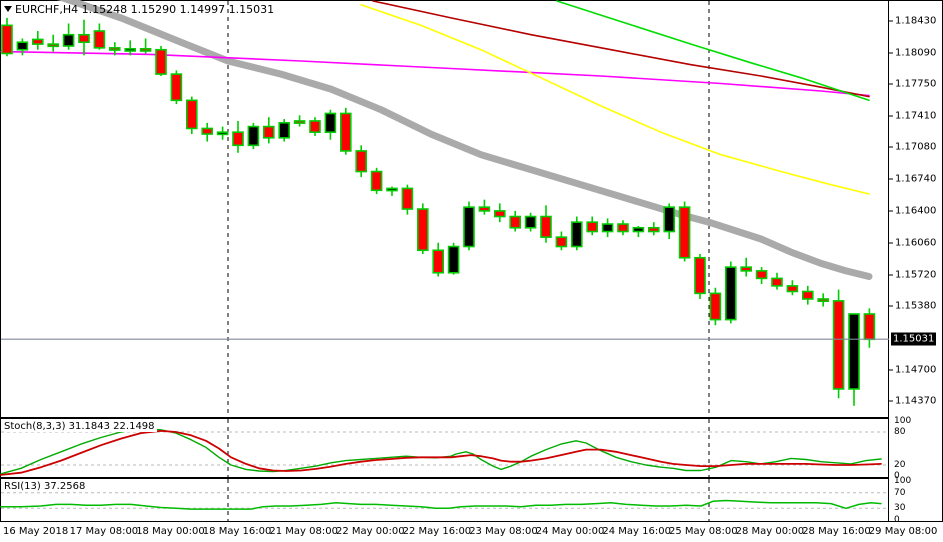  Describe the element at coordinates (916, 84) in the screenshot. I see `price-tick-label: 1.17750` at that location.